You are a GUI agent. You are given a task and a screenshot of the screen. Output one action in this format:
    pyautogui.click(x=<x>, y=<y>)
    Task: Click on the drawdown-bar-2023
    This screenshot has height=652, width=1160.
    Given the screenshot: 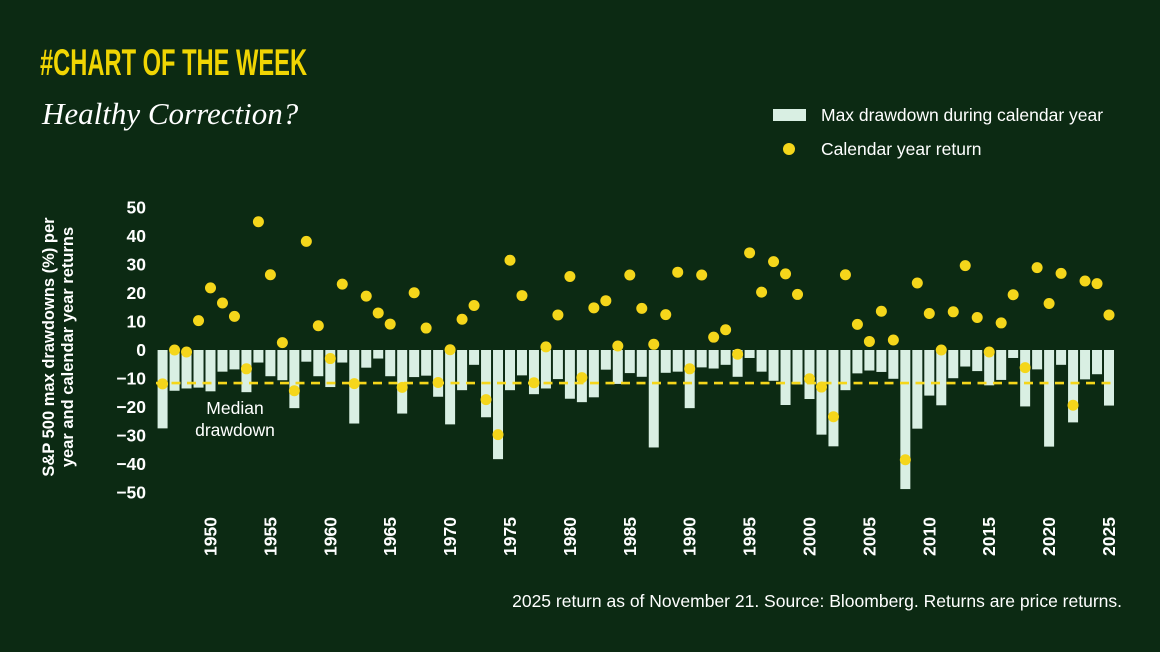 What is the action you would take?
    pyautogui.click(x=1085, y=365)
    